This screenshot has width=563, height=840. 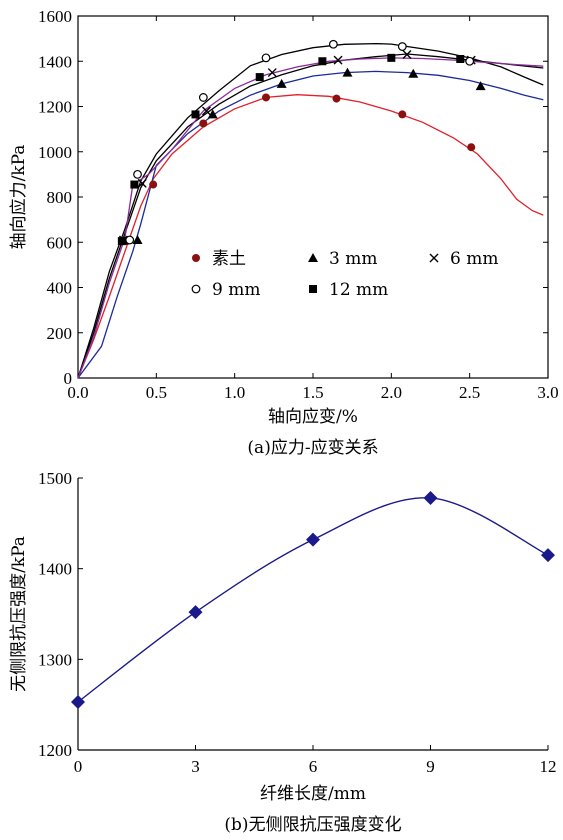 I want to click on x-tick-label: 1.0, so click(x=234, y=392).